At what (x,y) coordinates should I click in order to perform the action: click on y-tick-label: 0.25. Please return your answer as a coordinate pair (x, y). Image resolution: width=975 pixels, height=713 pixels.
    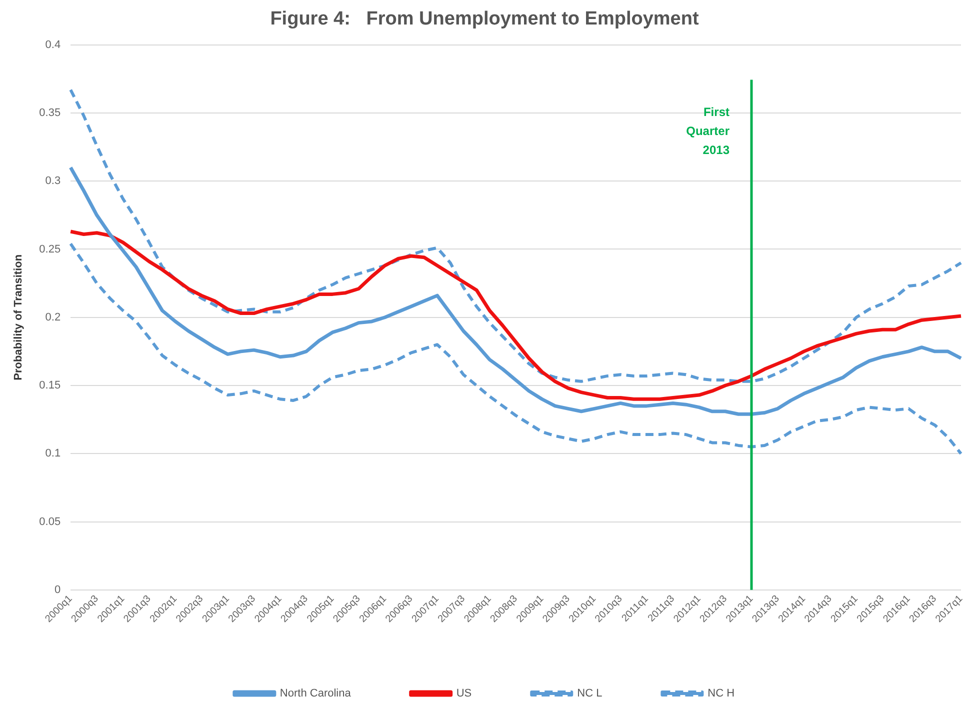
    Looking at the image, I should click on (50, 249).